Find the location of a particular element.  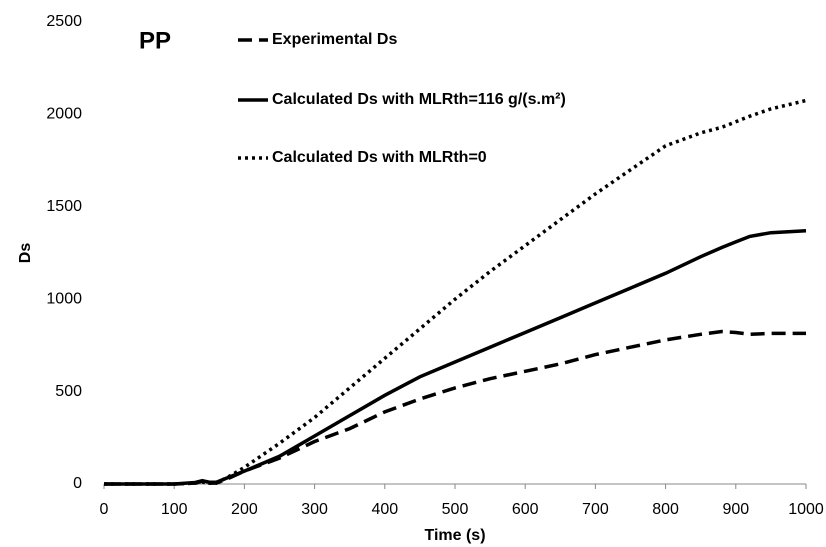

legend-label: Experimental Ds is located at coordinates (334, 39).